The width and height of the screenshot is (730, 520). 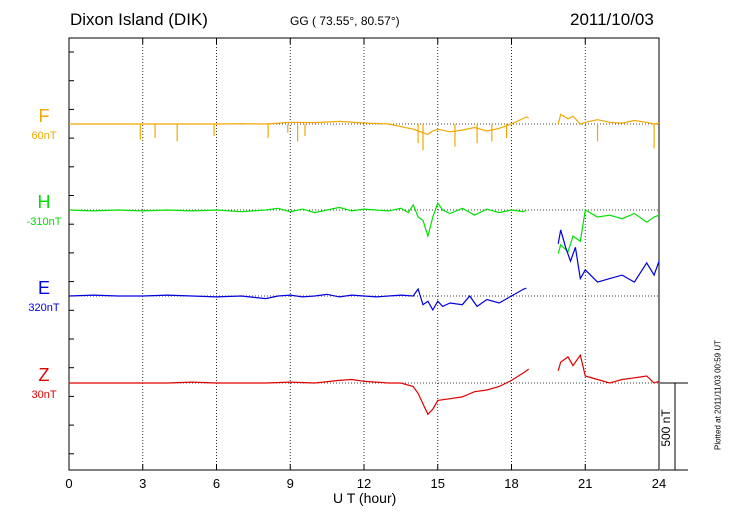 I want to click on series-name-f: F, so click(x=44, y=116).